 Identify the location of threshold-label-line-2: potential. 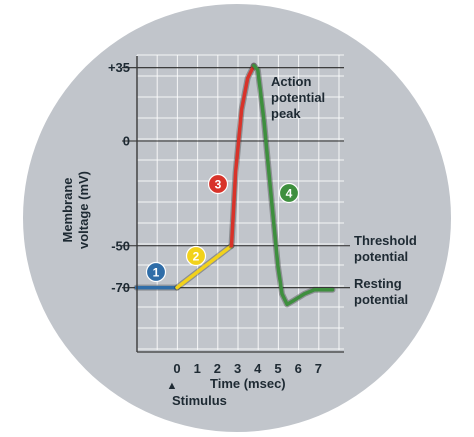
(381, 256).